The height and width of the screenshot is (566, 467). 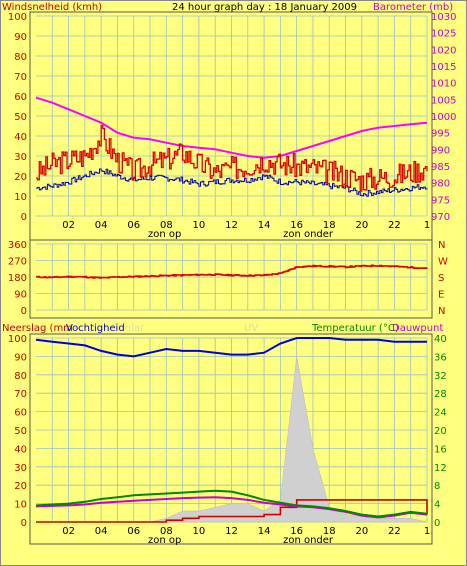 I want to click on wind-y-tick: 100, so click(x=17, y=17).